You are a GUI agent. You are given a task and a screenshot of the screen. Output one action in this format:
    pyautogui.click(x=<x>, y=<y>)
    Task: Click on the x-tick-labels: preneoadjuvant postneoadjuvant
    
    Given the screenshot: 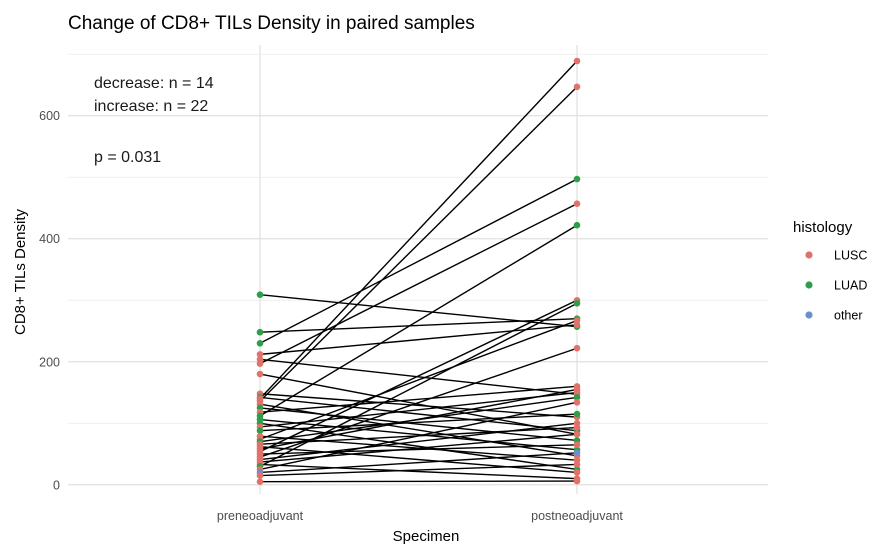 What is the action you would take?
    pyautogui.click(x=420, y=516)
    